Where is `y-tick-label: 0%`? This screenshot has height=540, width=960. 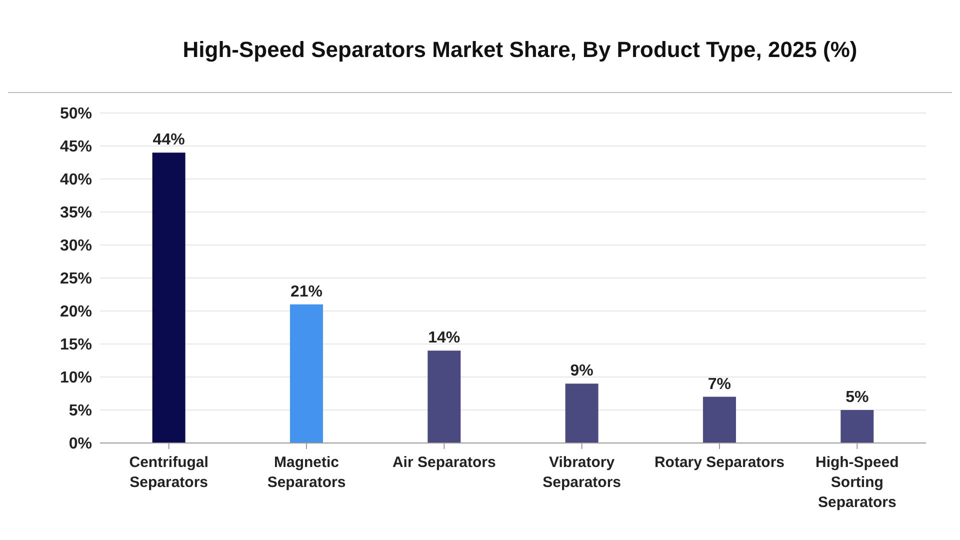 y-tick-label: 0% is located at coordinates (80, 444).